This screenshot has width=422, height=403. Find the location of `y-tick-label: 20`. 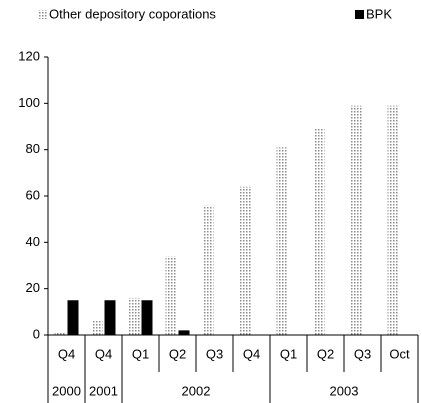

y-tick-label: 20 is located at coordinates (33, 287).